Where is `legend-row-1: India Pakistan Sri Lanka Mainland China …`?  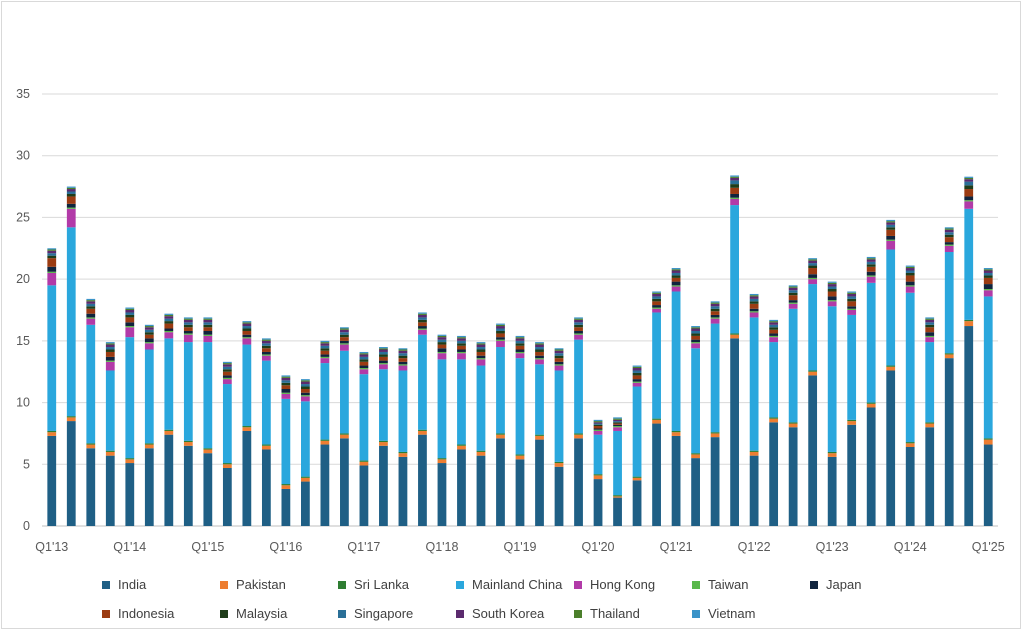 legend-row-1: India Pakistan Sri Lanka Mainland China … is located at coordinates (532, 584).